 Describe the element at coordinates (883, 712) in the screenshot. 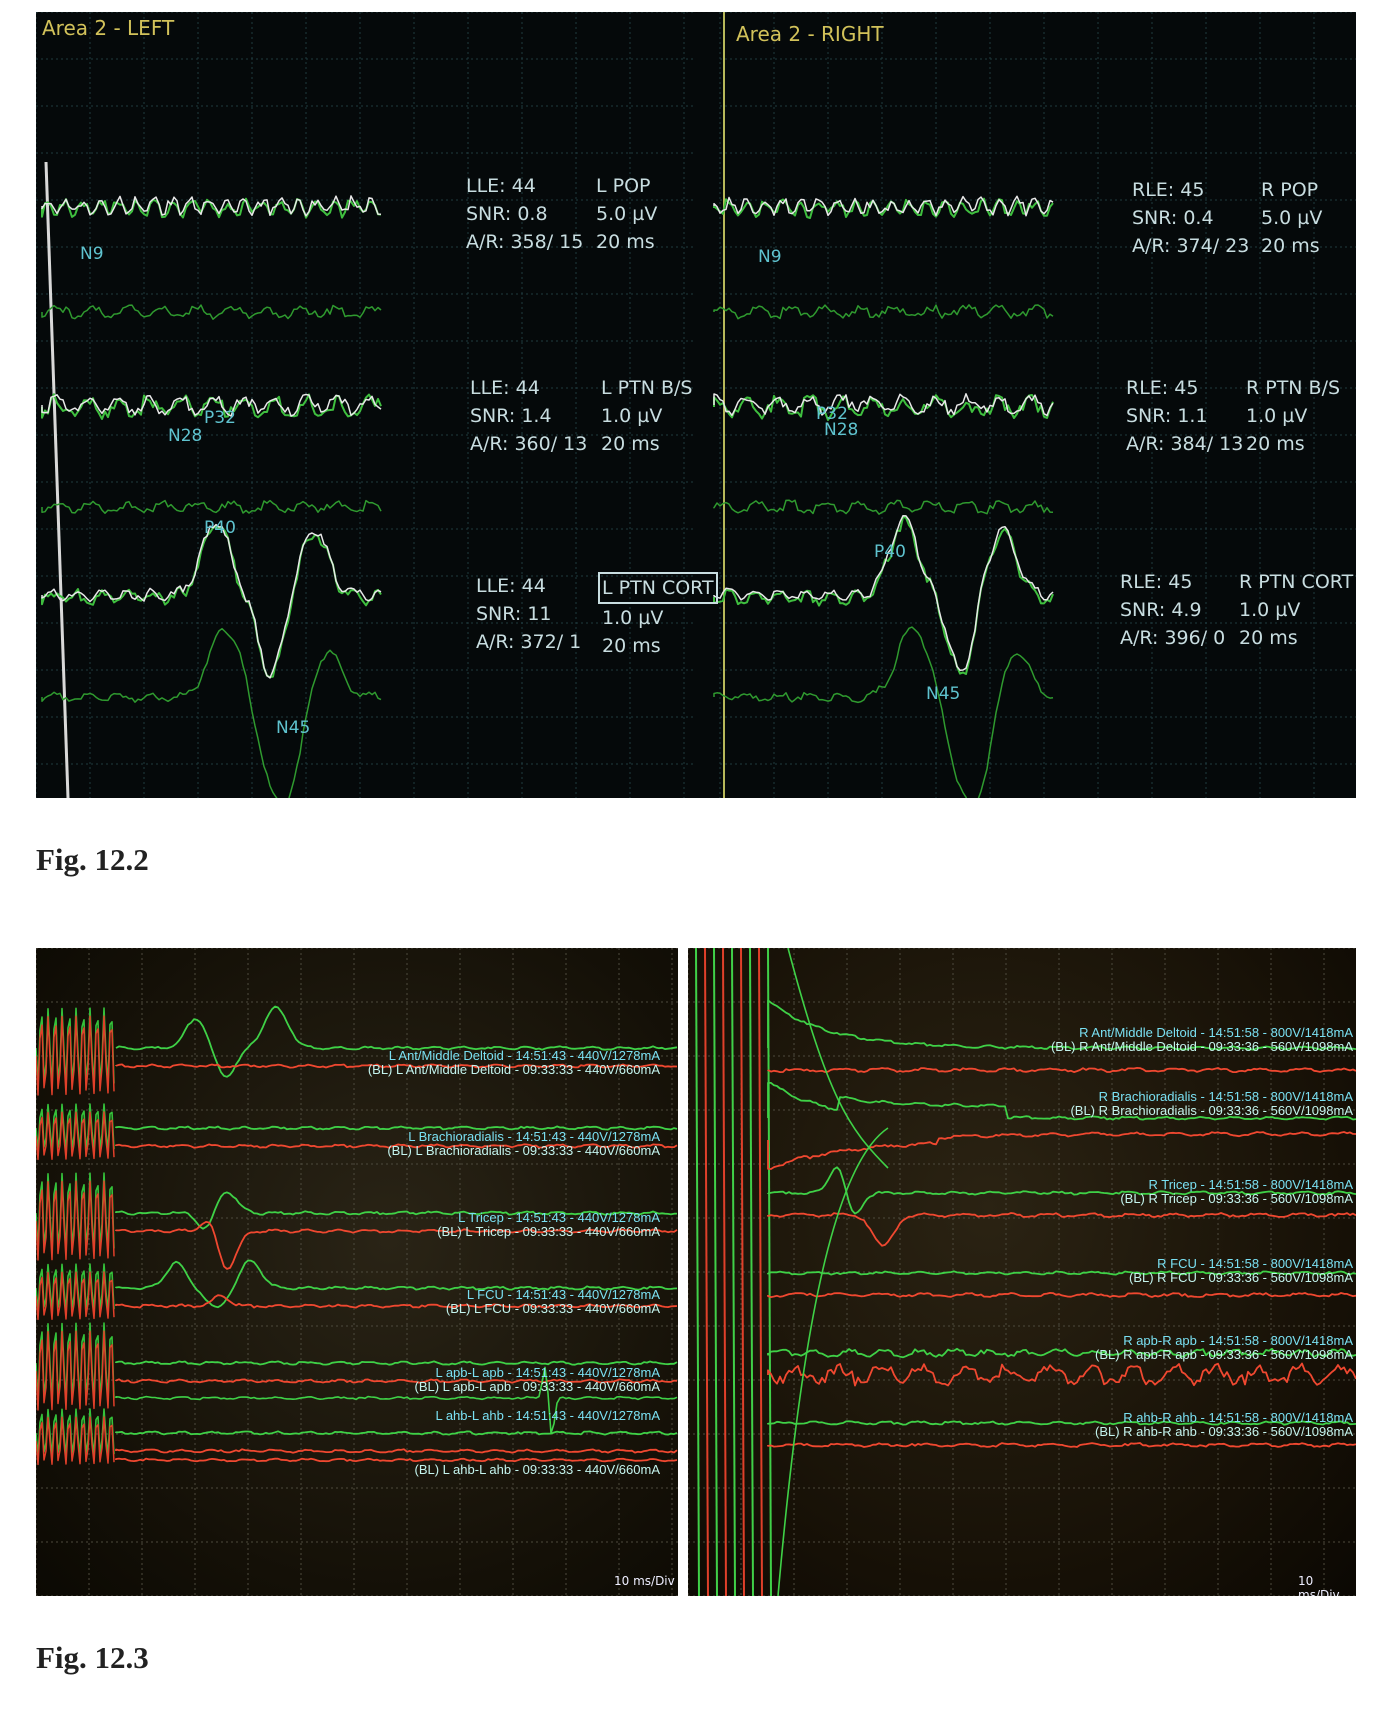

I see `right-cort-avg-trace` at that location.